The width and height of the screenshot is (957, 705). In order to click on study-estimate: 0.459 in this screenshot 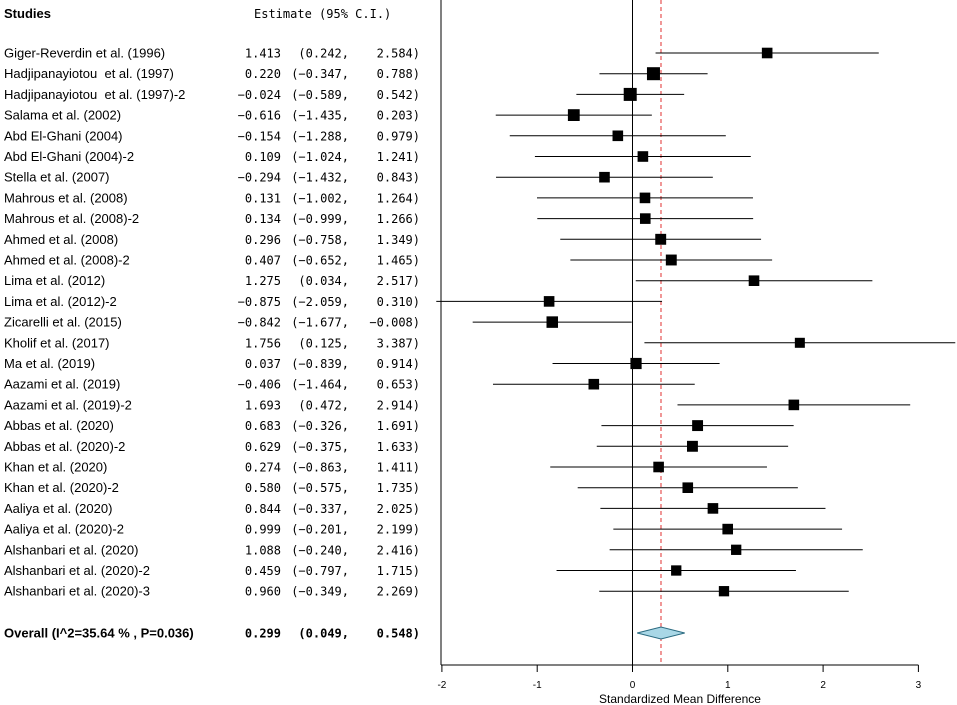, I will do `click(263, 571)`.